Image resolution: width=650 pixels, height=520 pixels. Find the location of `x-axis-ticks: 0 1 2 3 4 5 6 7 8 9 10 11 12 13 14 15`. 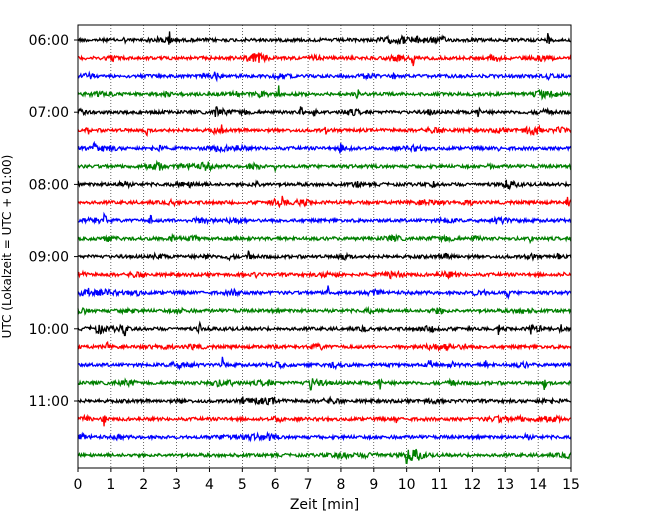

x-axis-ticks: 0 1 2 3 4 5 6 7 8 9 10 11 12 13 14 15 is located at coordinates (327, 480).